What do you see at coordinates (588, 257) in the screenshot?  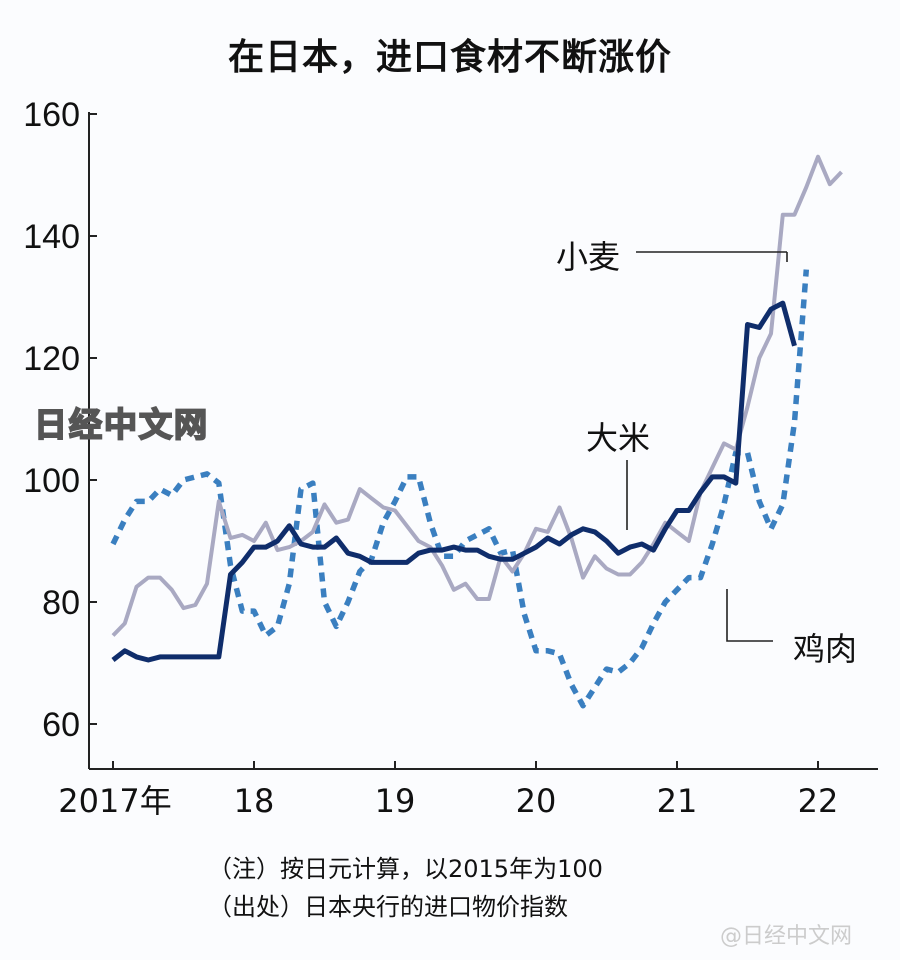 I see `label-wheat: 小麦` at bounding box center [588, 257].